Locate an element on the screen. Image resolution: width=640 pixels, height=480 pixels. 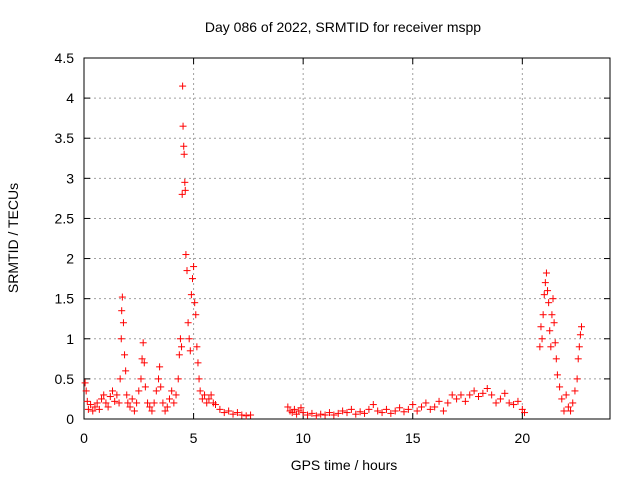
x-tick-label: 20 is located at coordinates (523, 438).